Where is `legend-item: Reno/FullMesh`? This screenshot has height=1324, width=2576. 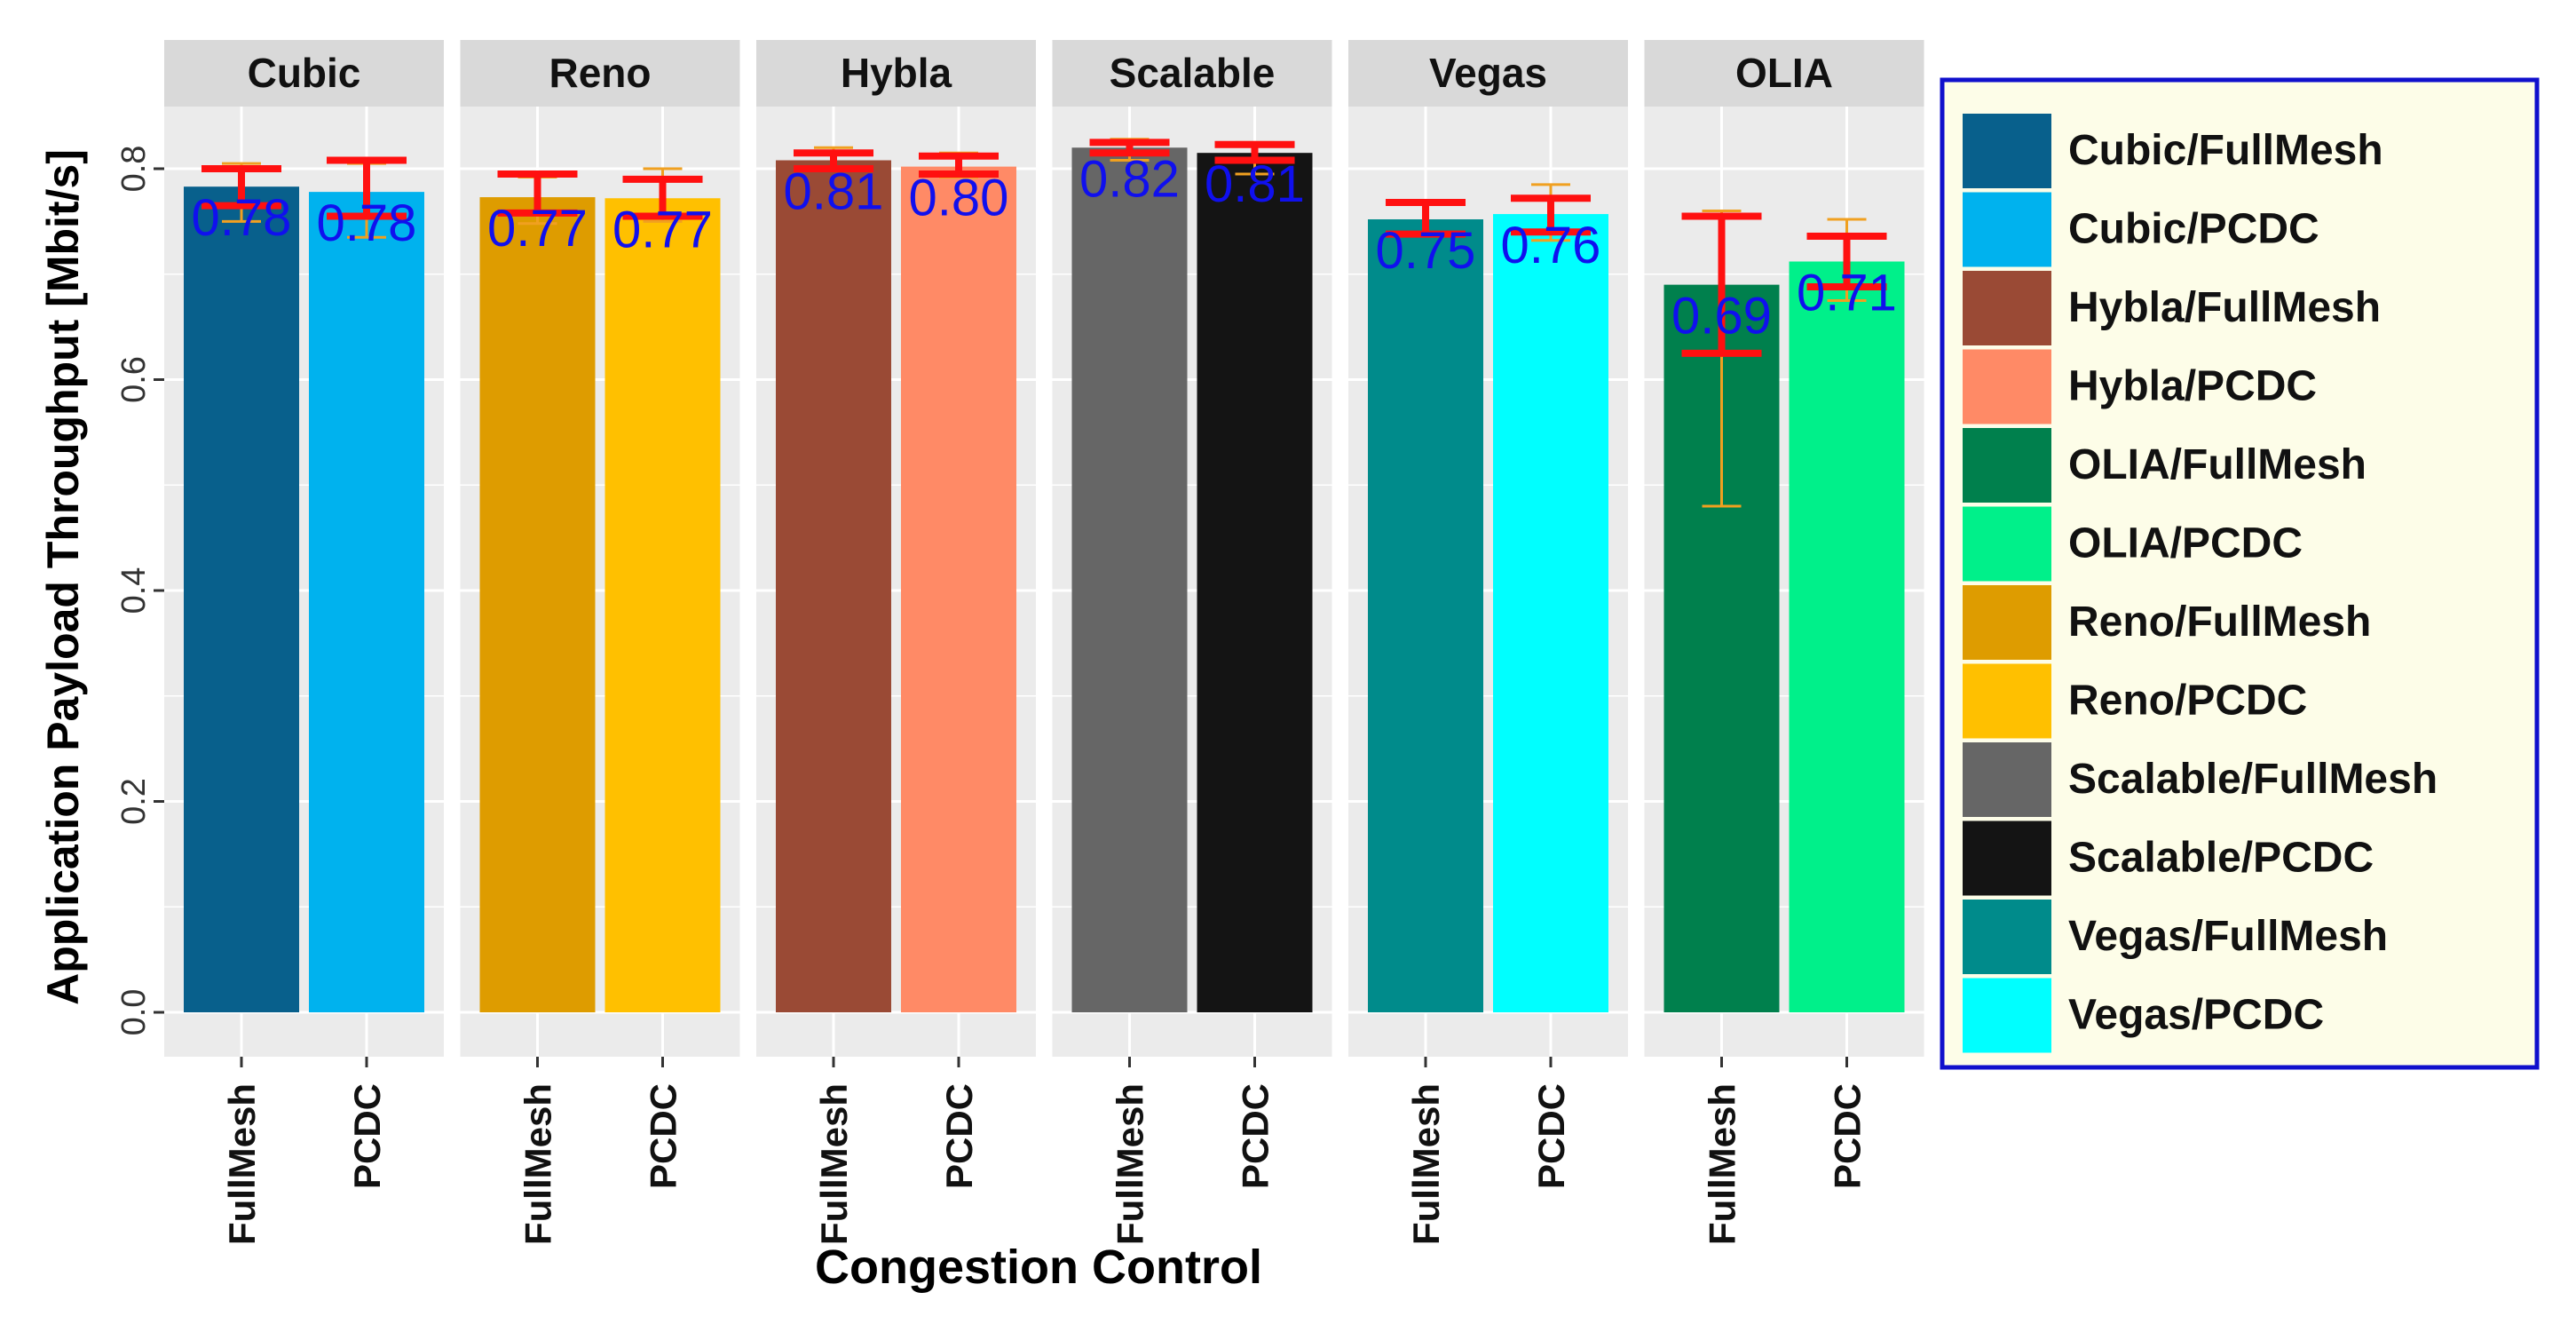
legend-item: Reno/FullMesh is located at coordinates (2167, 622).